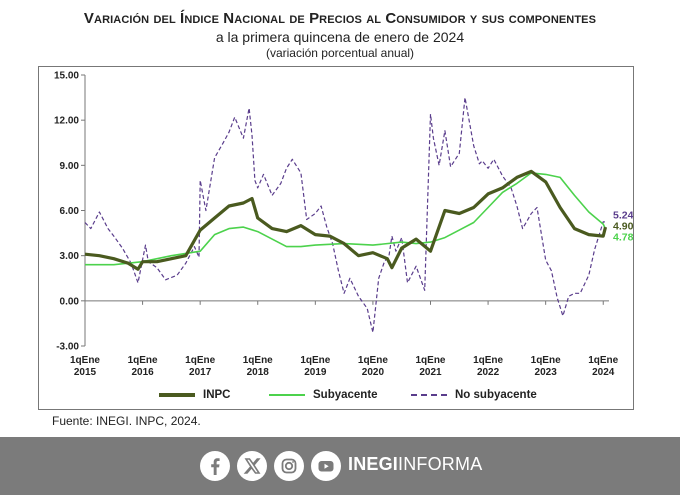  I want to click on brand-logo: INEGIINFORMA, so click(415, 464).